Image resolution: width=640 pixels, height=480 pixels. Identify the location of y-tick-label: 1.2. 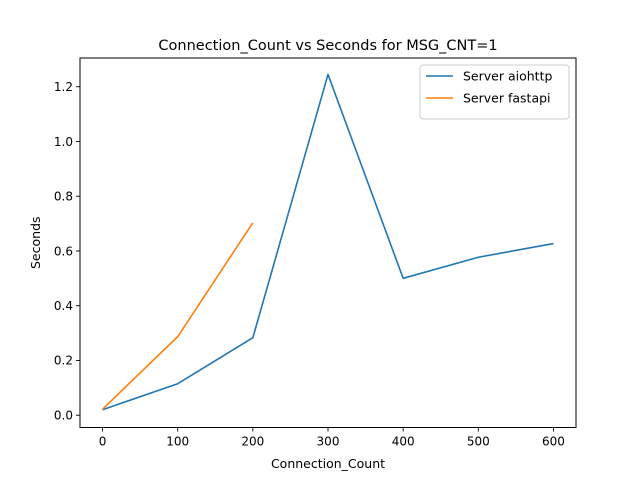
(63, 87).